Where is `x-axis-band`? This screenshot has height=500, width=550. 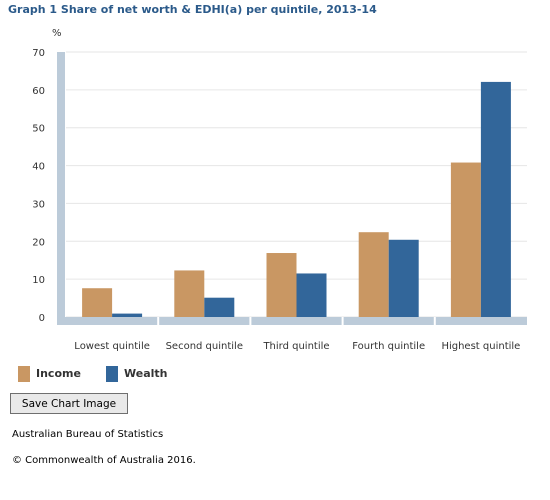
x-axis-band is located at coordinates (292, 321).